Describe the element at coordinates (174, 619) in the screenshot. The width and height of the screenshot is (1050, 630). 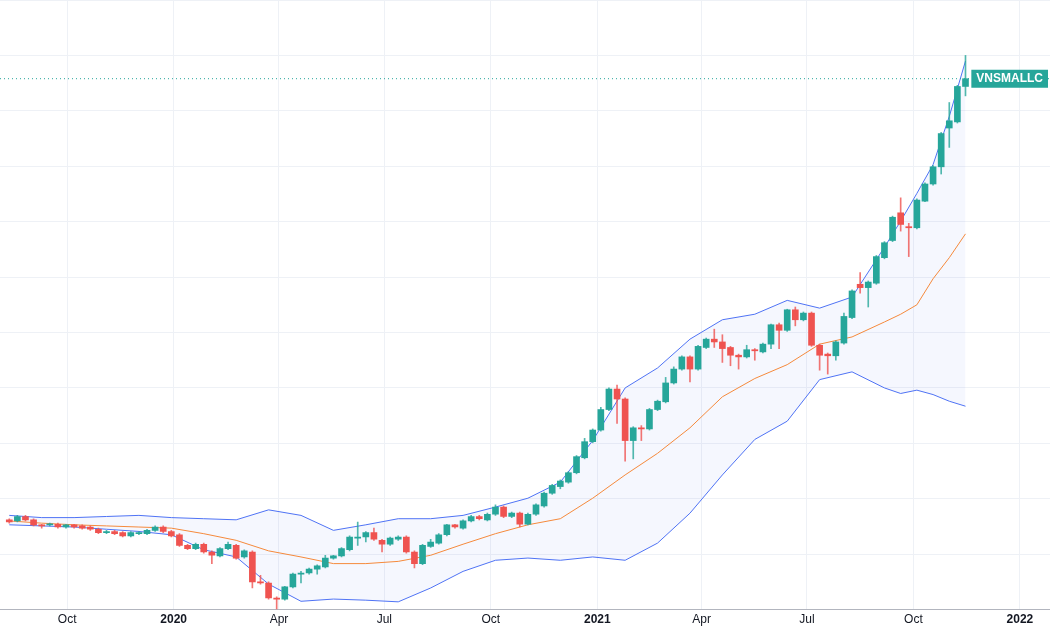
I see `x-tick-label: 2020` at that location.